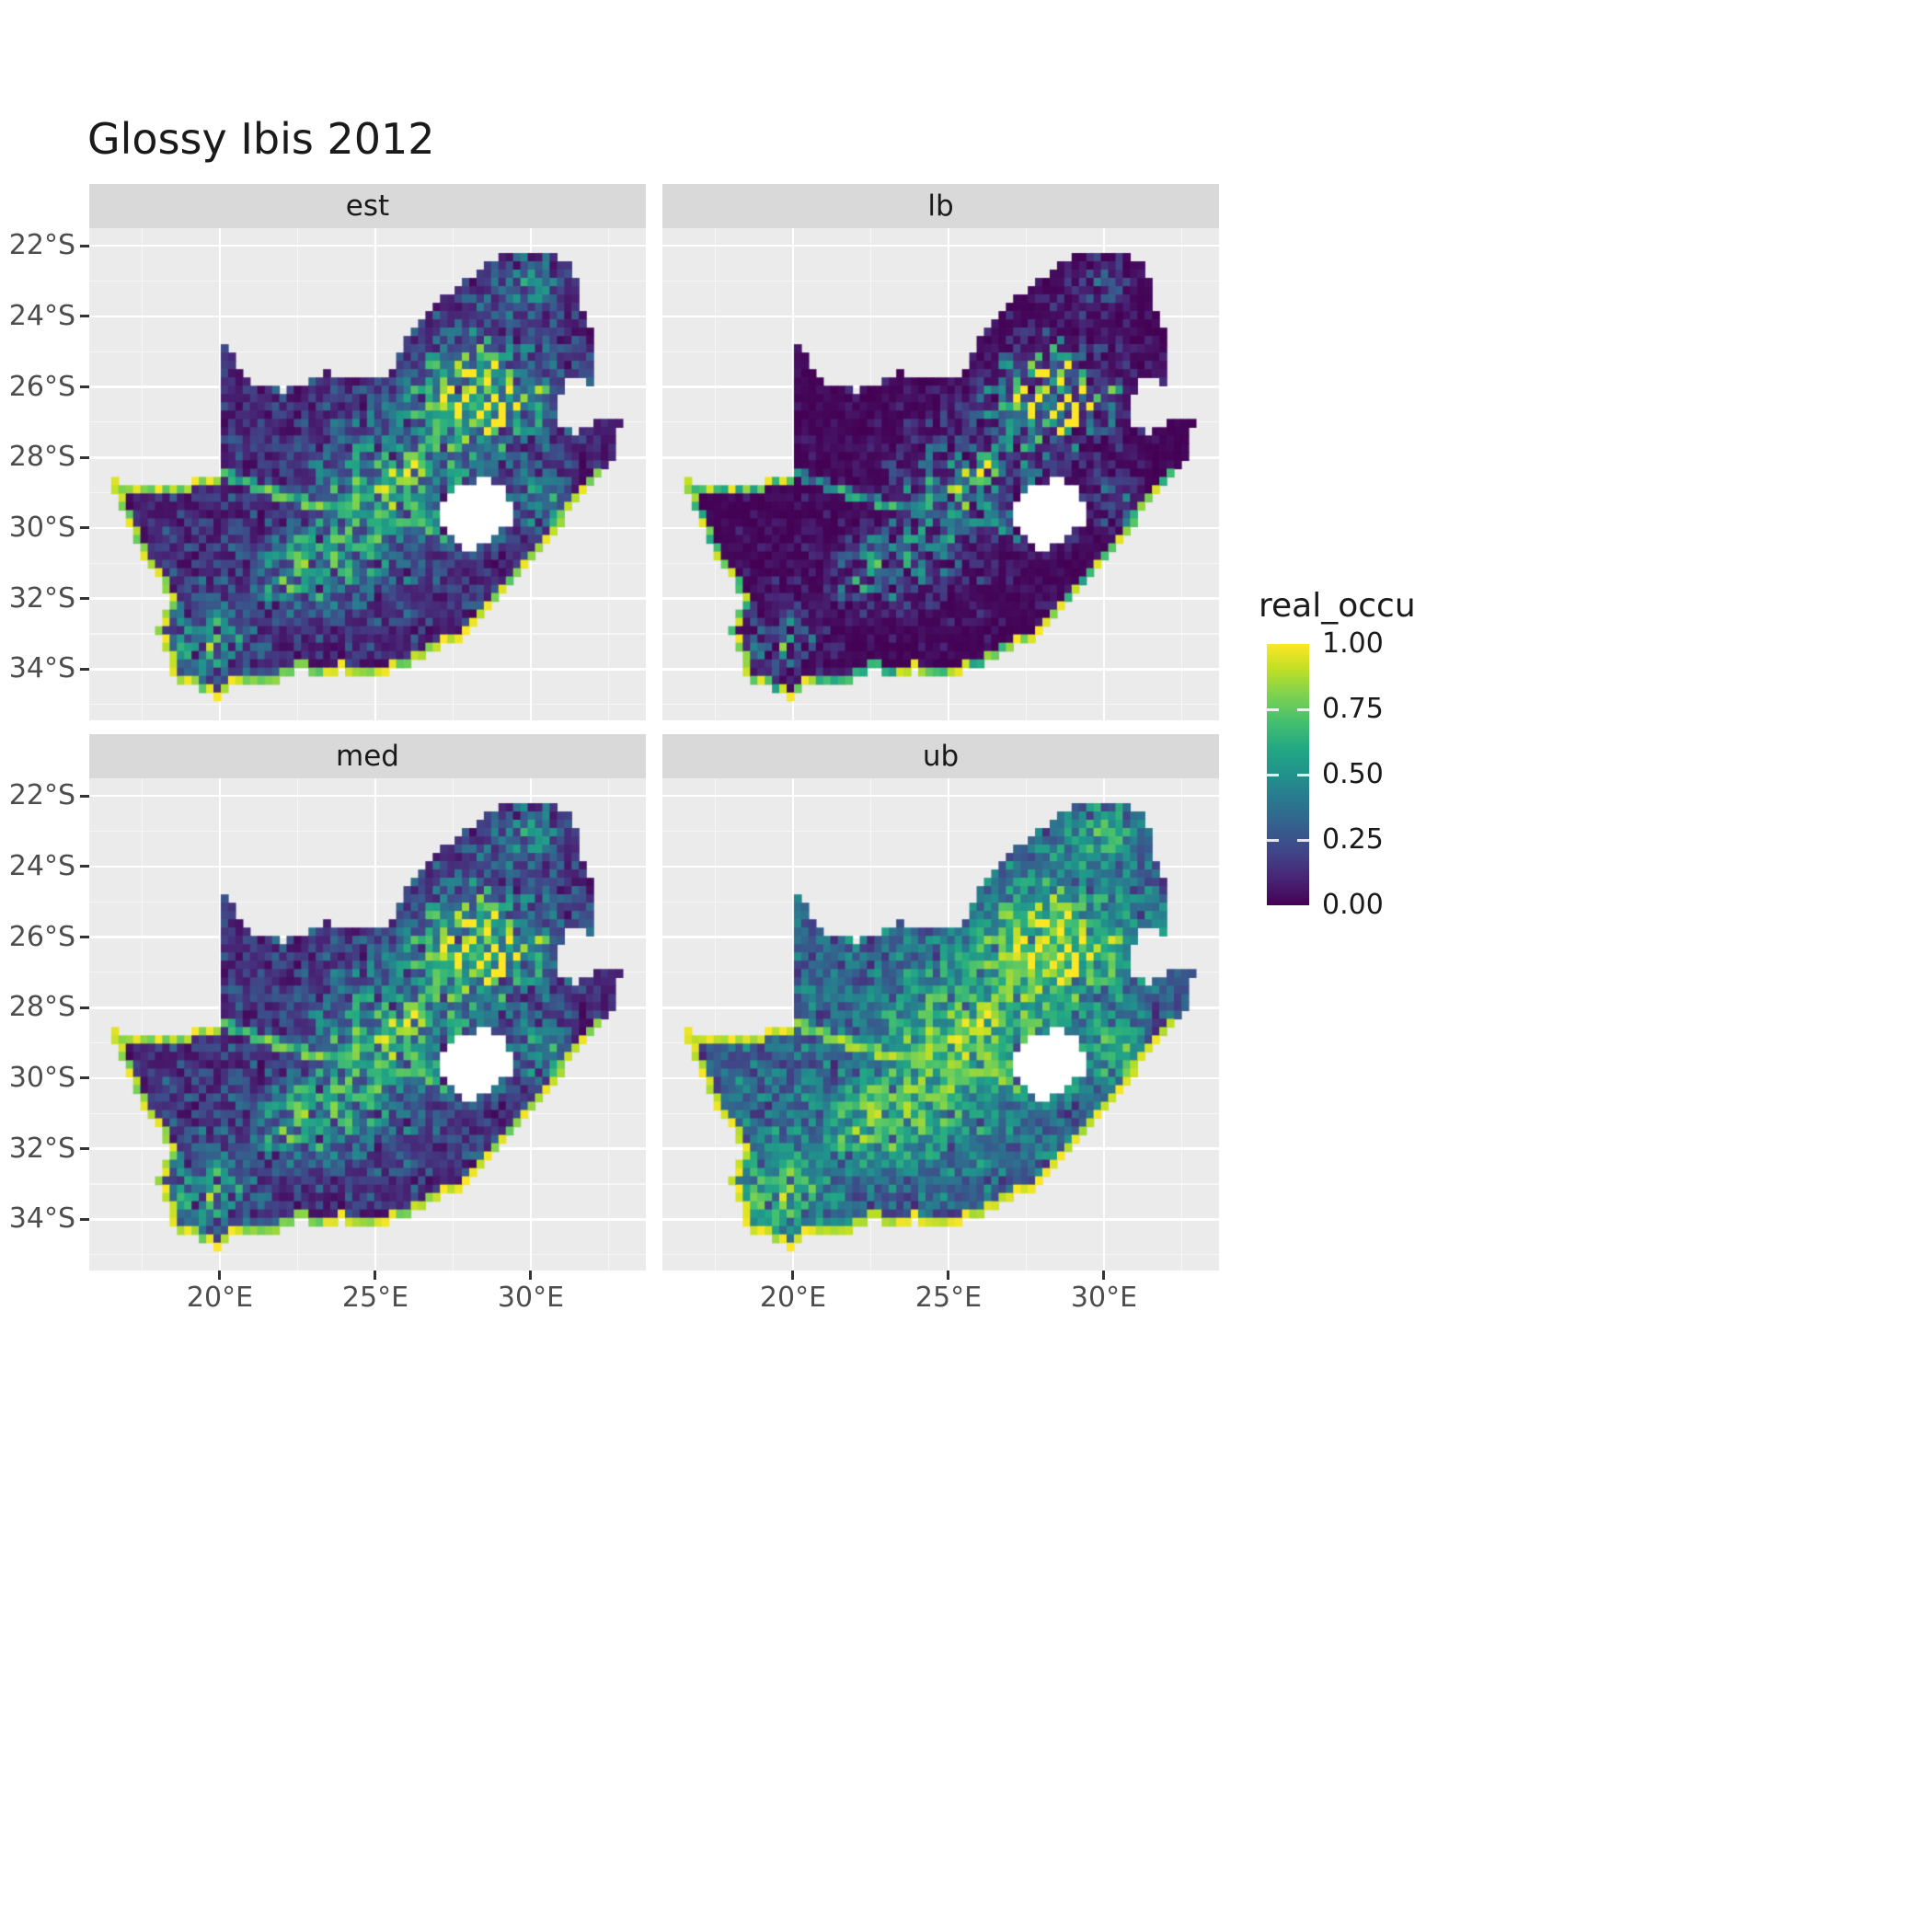 The width and height of the screenshot is (1932, 1932). I want to click on facet-label-med: med, so click(367, 756).